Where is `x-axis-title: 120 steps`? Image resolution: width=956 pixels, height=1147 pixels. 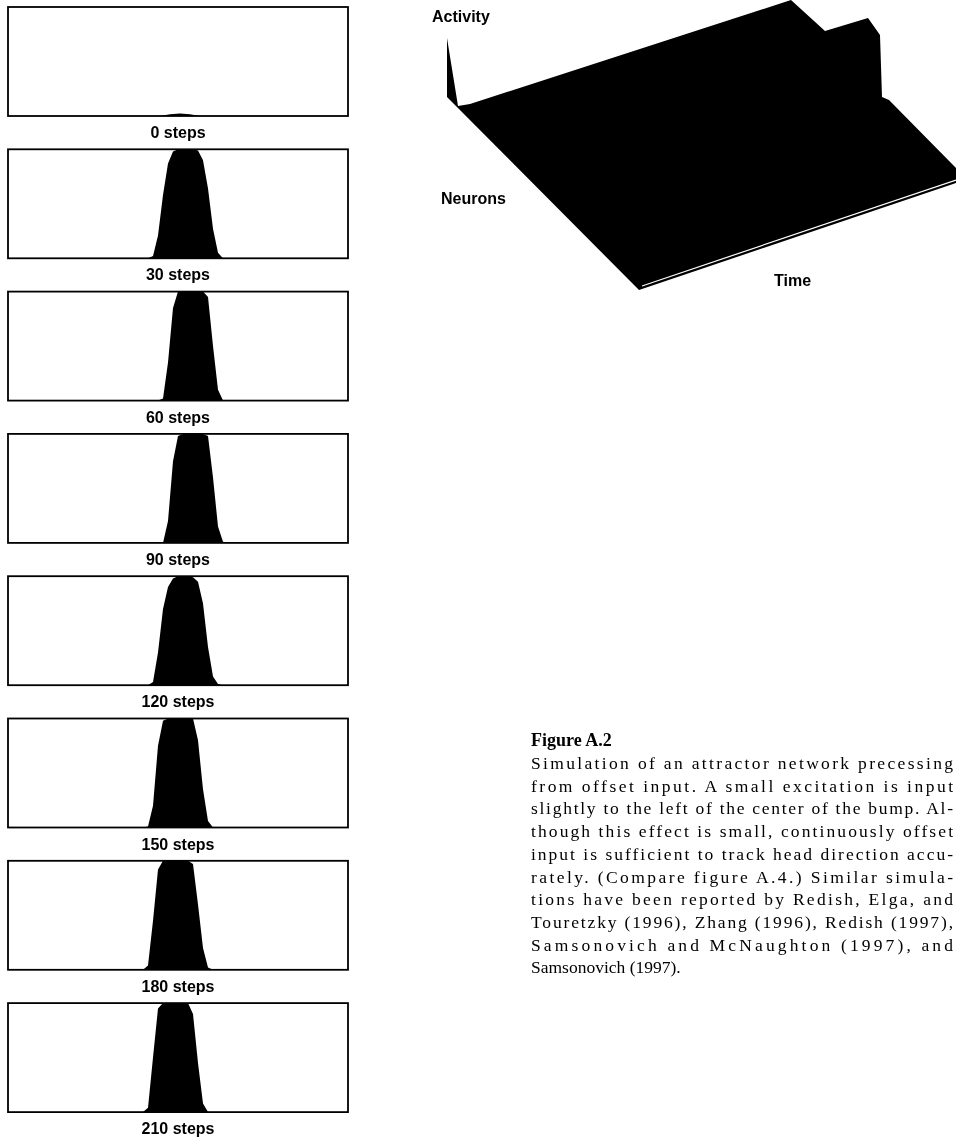
x-axis-title: 120 steps is located at coordinates (178, 702).